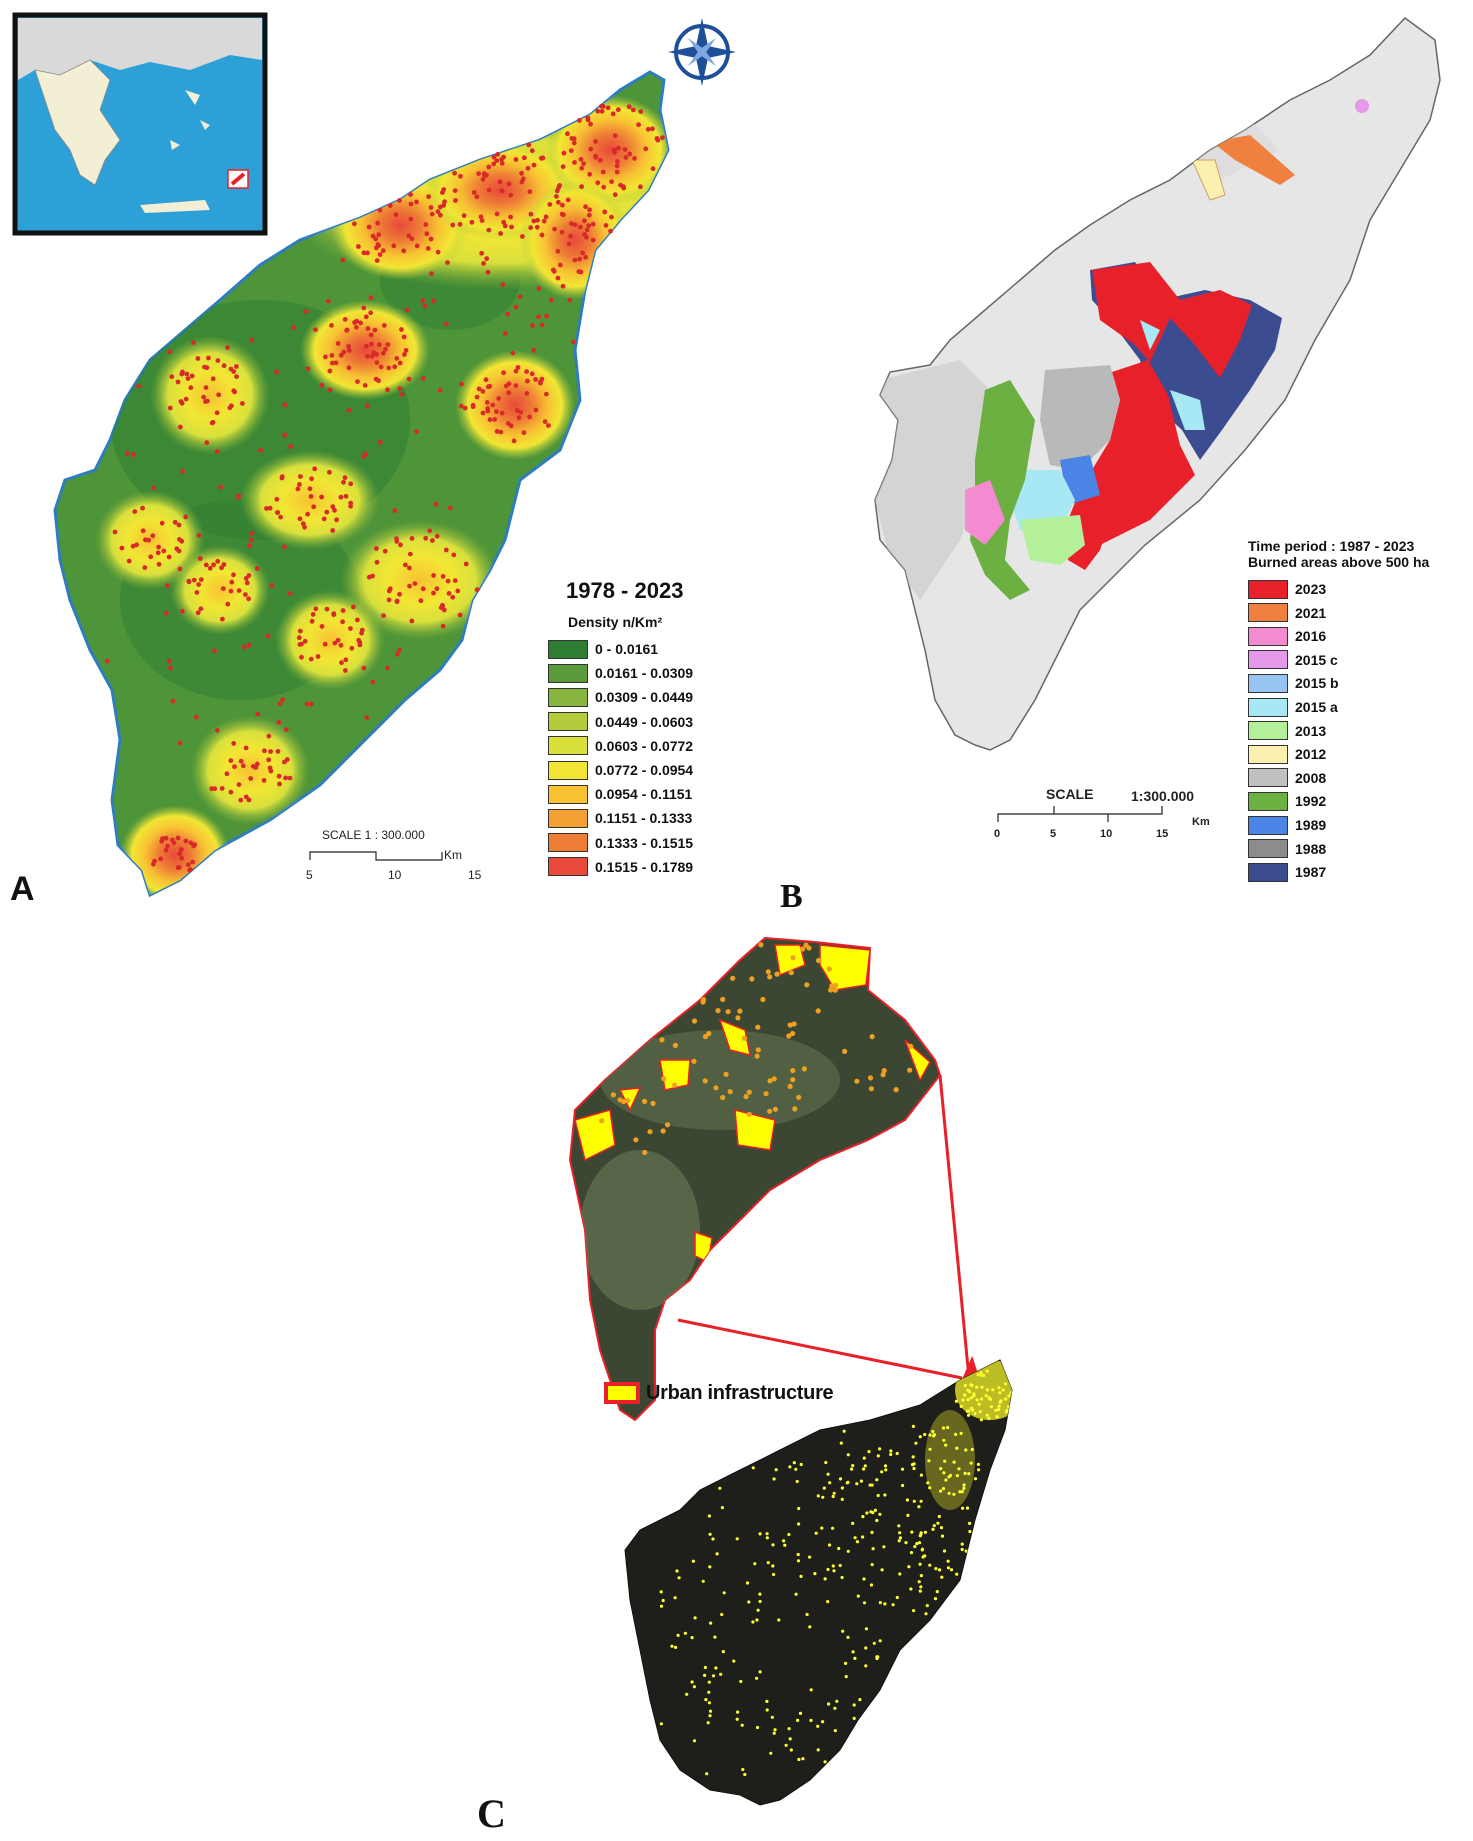 Image resolution: width=1473 pixels, height=1841 pixels. Describe the element at coordinates (620, 794) in the screenshot. I see `legend-item: 0.0954 - 0.1151` at that location.